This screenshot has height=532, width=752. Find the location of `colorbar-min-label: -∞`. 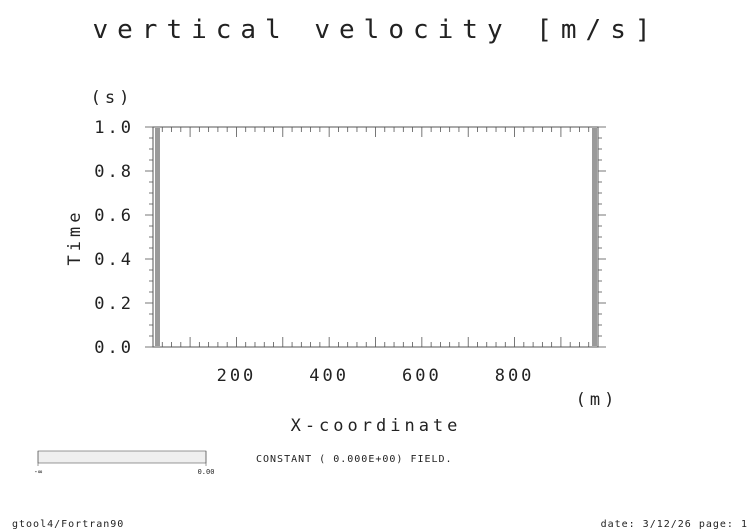

colorbar-min-label: -∞ is located at coordinates (38, 472).